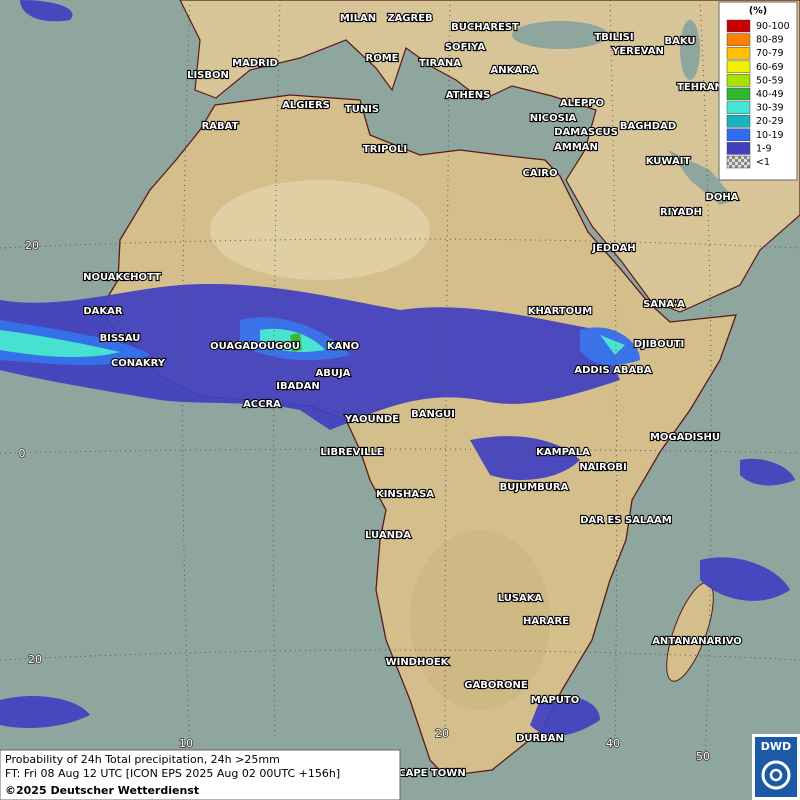 This screenshot has width=800, height=800. What do you see at coordinates (103, 311) in the screenshot?
I see `city-label: DAKAR` at bounding box center [103, 311].